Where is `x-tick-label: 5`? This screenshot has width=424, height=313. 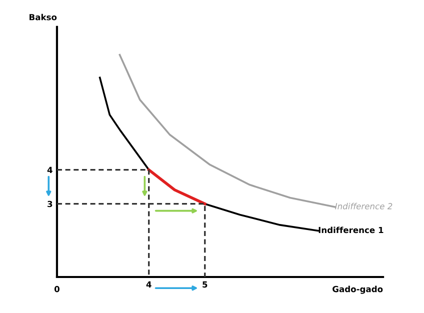
x-tick-label: 5 is located at coordinates (205, 284).